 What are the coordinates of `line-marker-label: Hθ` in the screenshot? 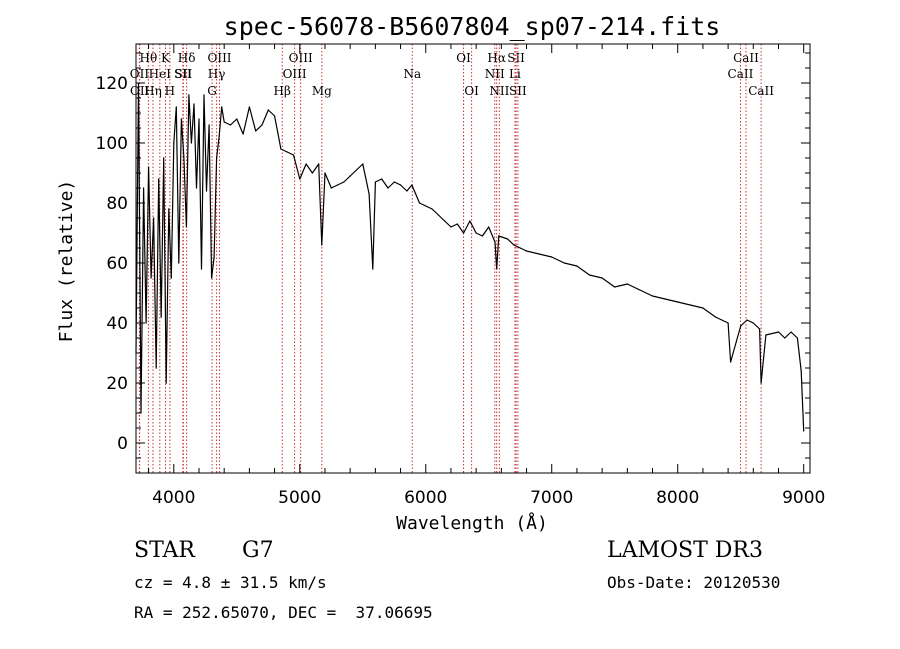 It's located at (148, 58).